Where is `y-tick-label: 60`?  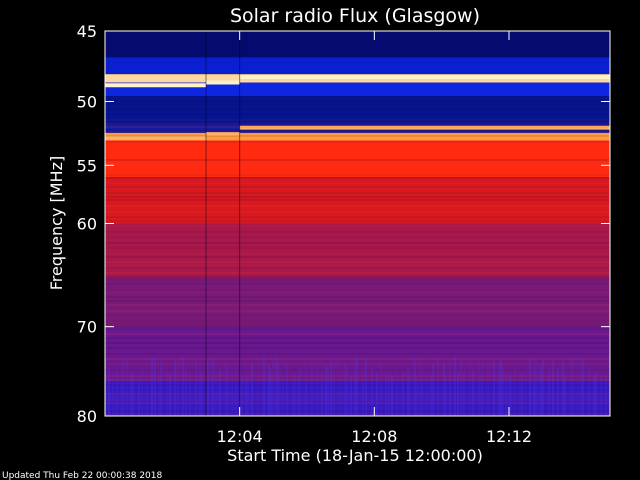 y-tick-label: 60 is located at coordinates (87, 224).